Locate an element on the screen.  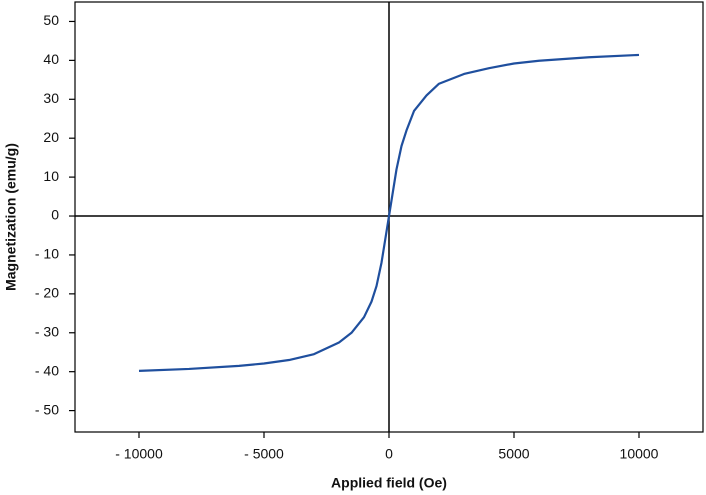
y-tick-label: 0 is located at coordinates (55, 215).